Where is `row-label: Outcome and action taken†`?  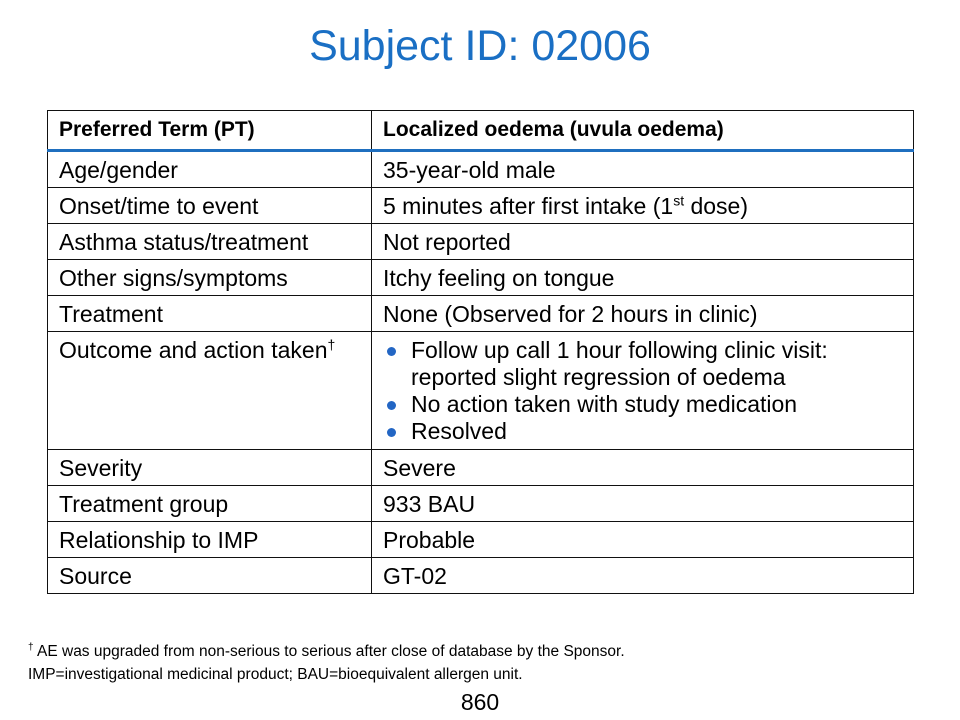
row-label: Outcome and action taken† is located at coordinates (209, 390).